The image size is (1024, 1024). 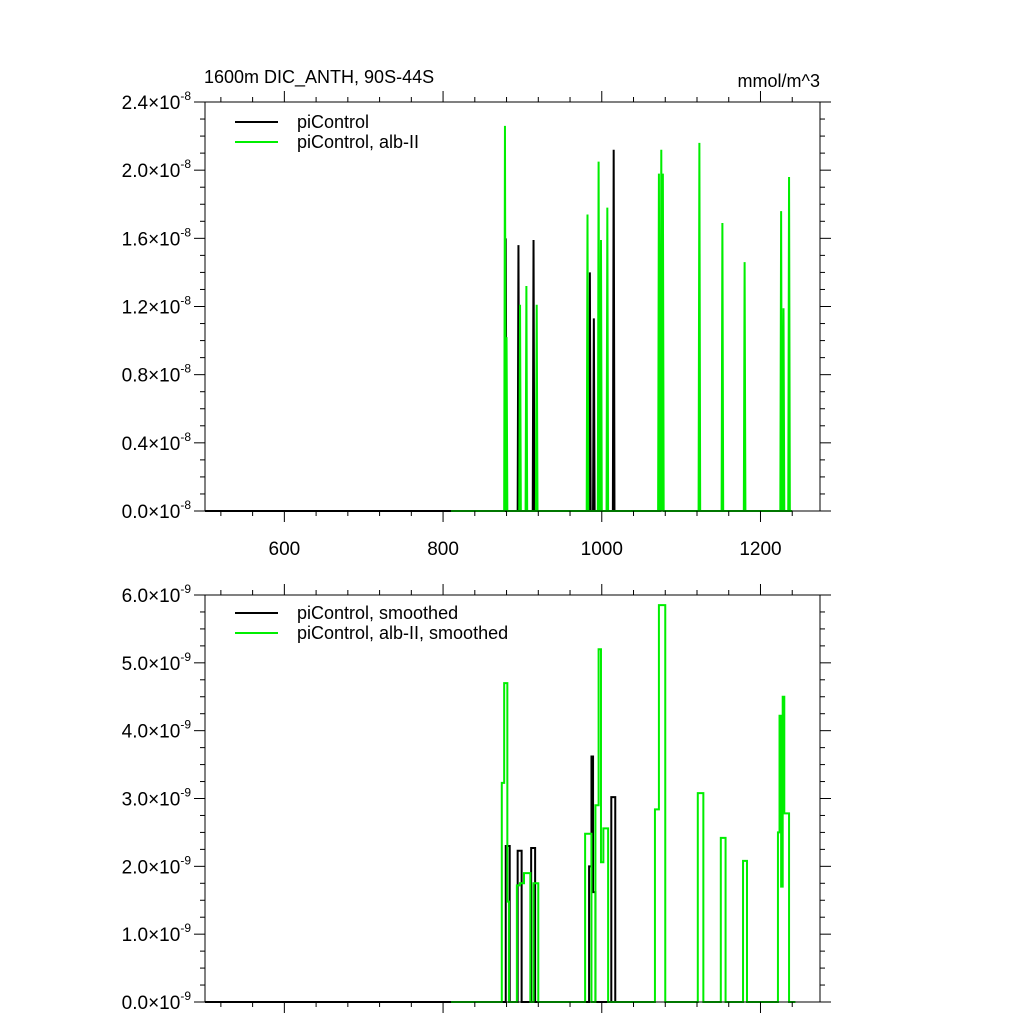 I want to click on top-x-tick-label: 1200, so click(x=760, y=549).